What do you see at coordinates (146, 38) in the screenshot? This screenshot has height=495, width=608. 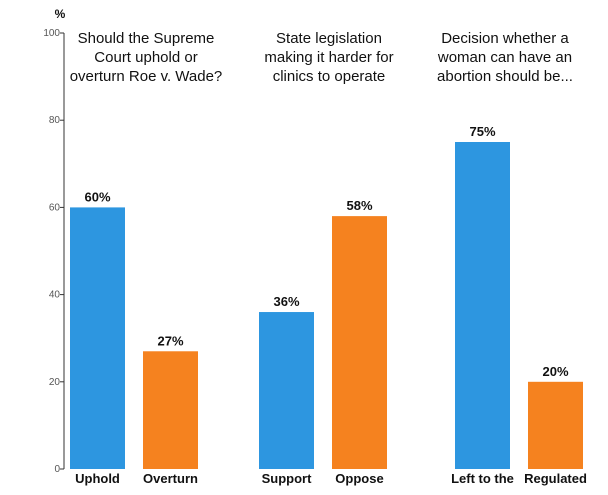 I see `group-title-line: Should the Supreme` at bounding box center [146, 38].